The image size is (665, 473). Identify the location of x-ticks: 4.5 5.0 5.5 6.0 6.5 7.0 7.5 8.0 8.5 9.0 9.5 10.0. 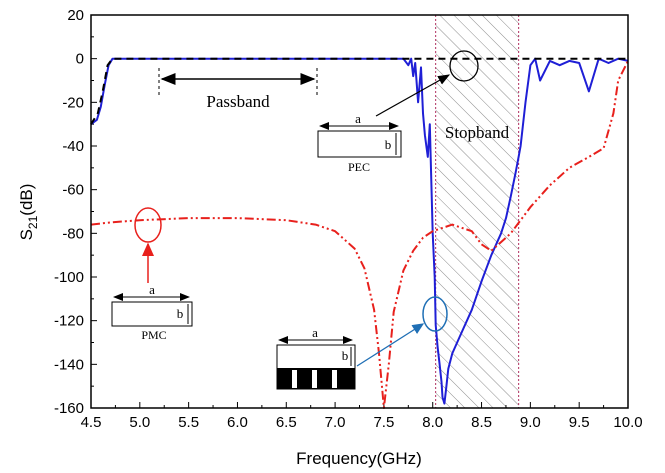
(362, 416).